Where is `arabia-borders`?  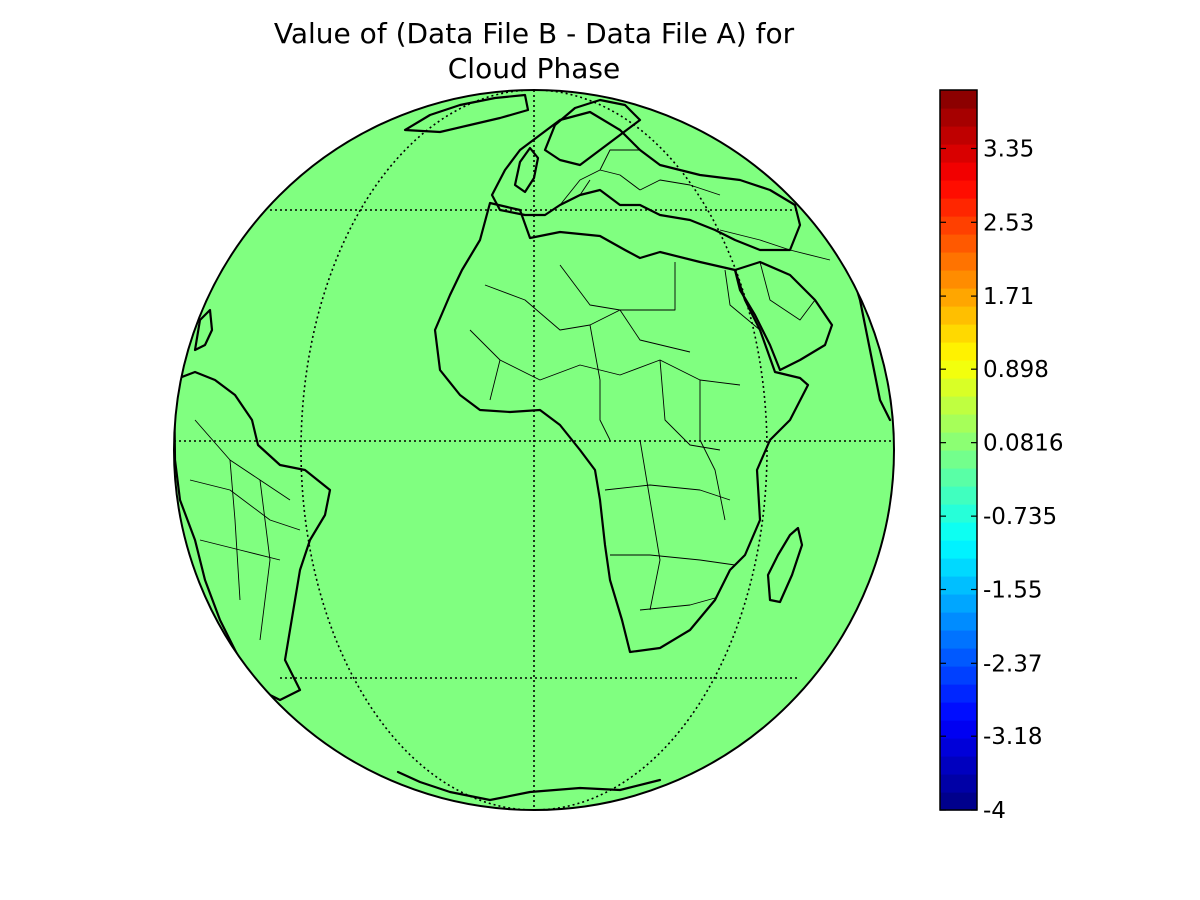
arabia-borders is located at coordinates (775, 275).